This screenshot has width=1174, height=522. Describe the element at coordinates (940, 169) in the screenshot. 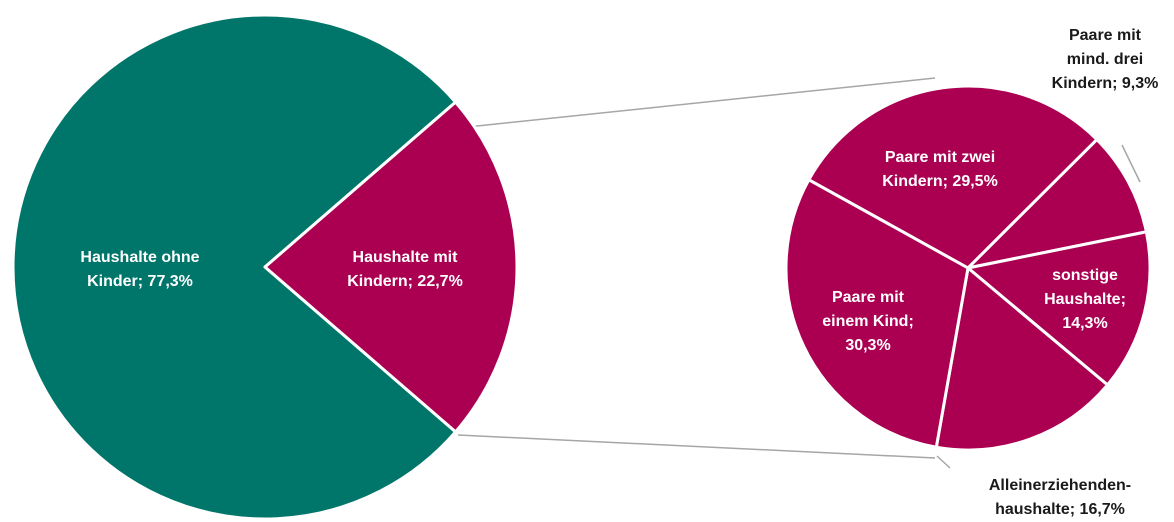

I see `data-label: Paare mit zwei Kindern; 29,5%` at that location.